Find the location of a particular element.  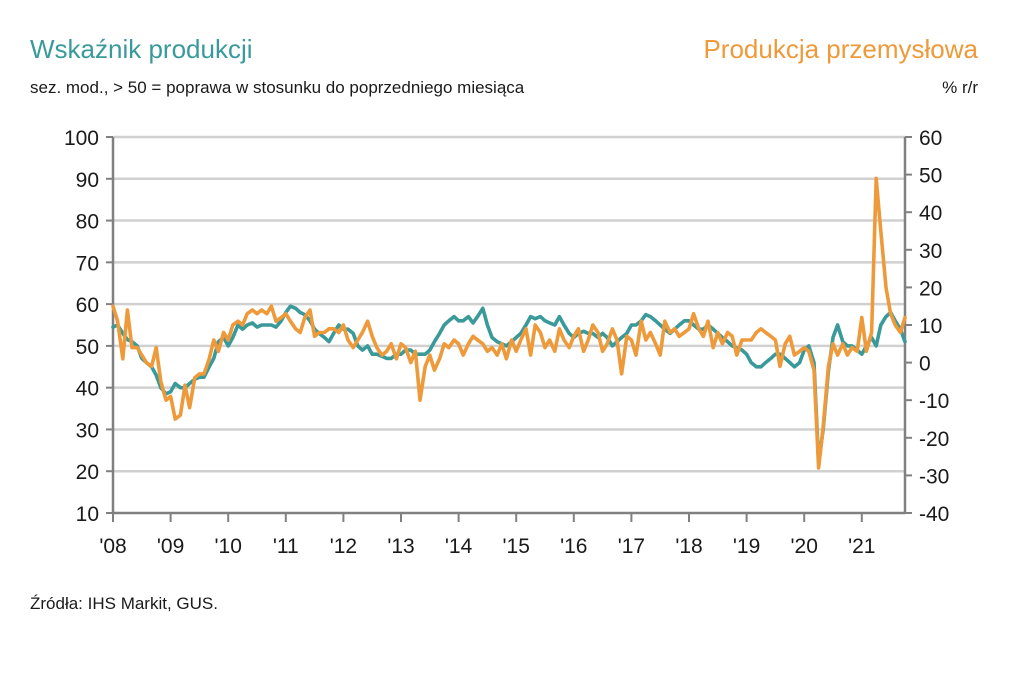

source-note: Źródła: IHS Markit, GUS. is located at coordinates (124, 603).